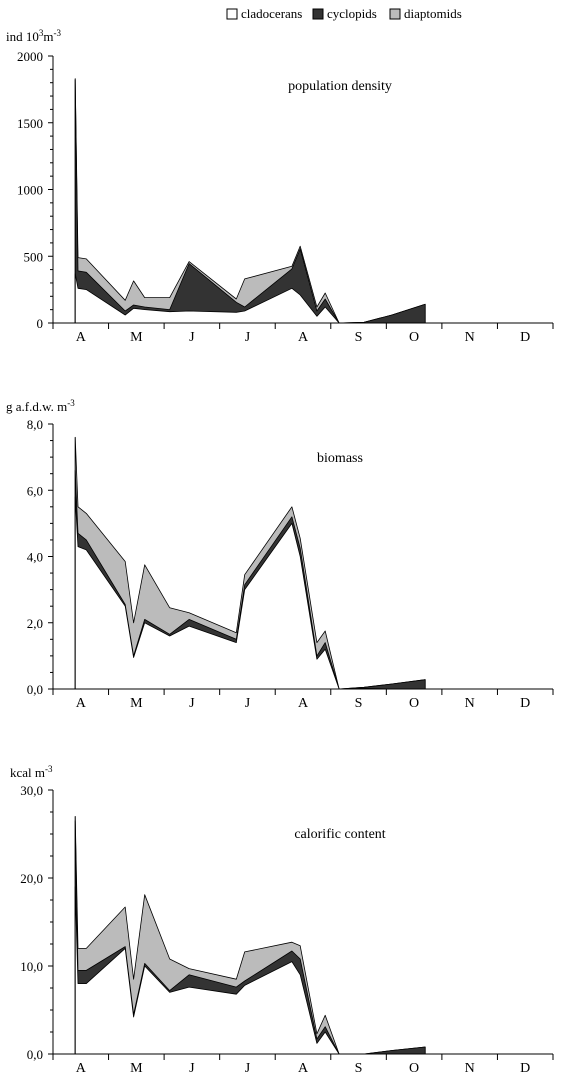  I want to click on area-cladocerans, so click(250, 593).